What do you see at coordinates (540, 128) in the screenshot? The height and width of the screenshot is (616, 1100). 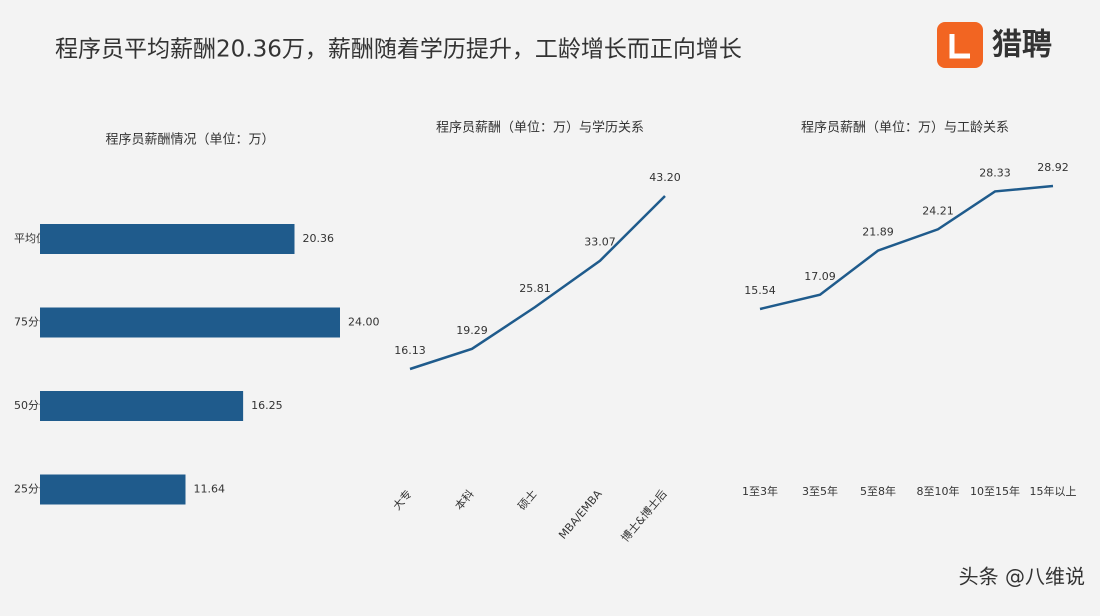 I see `chart-title: 程序员薪酬（单位：万）与学历关系` at bounding box center [540, 128].